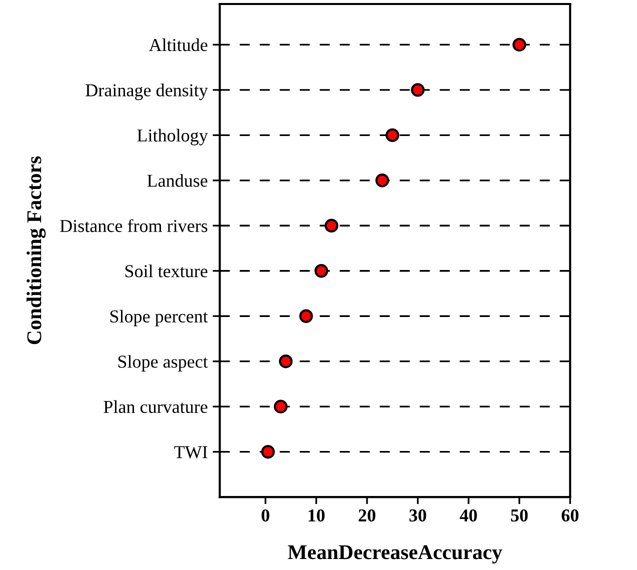  What do you see at coordinates (468, 515) in the screenshot?
I see `x-tick-label: 40` at bounding box center [468, 515].